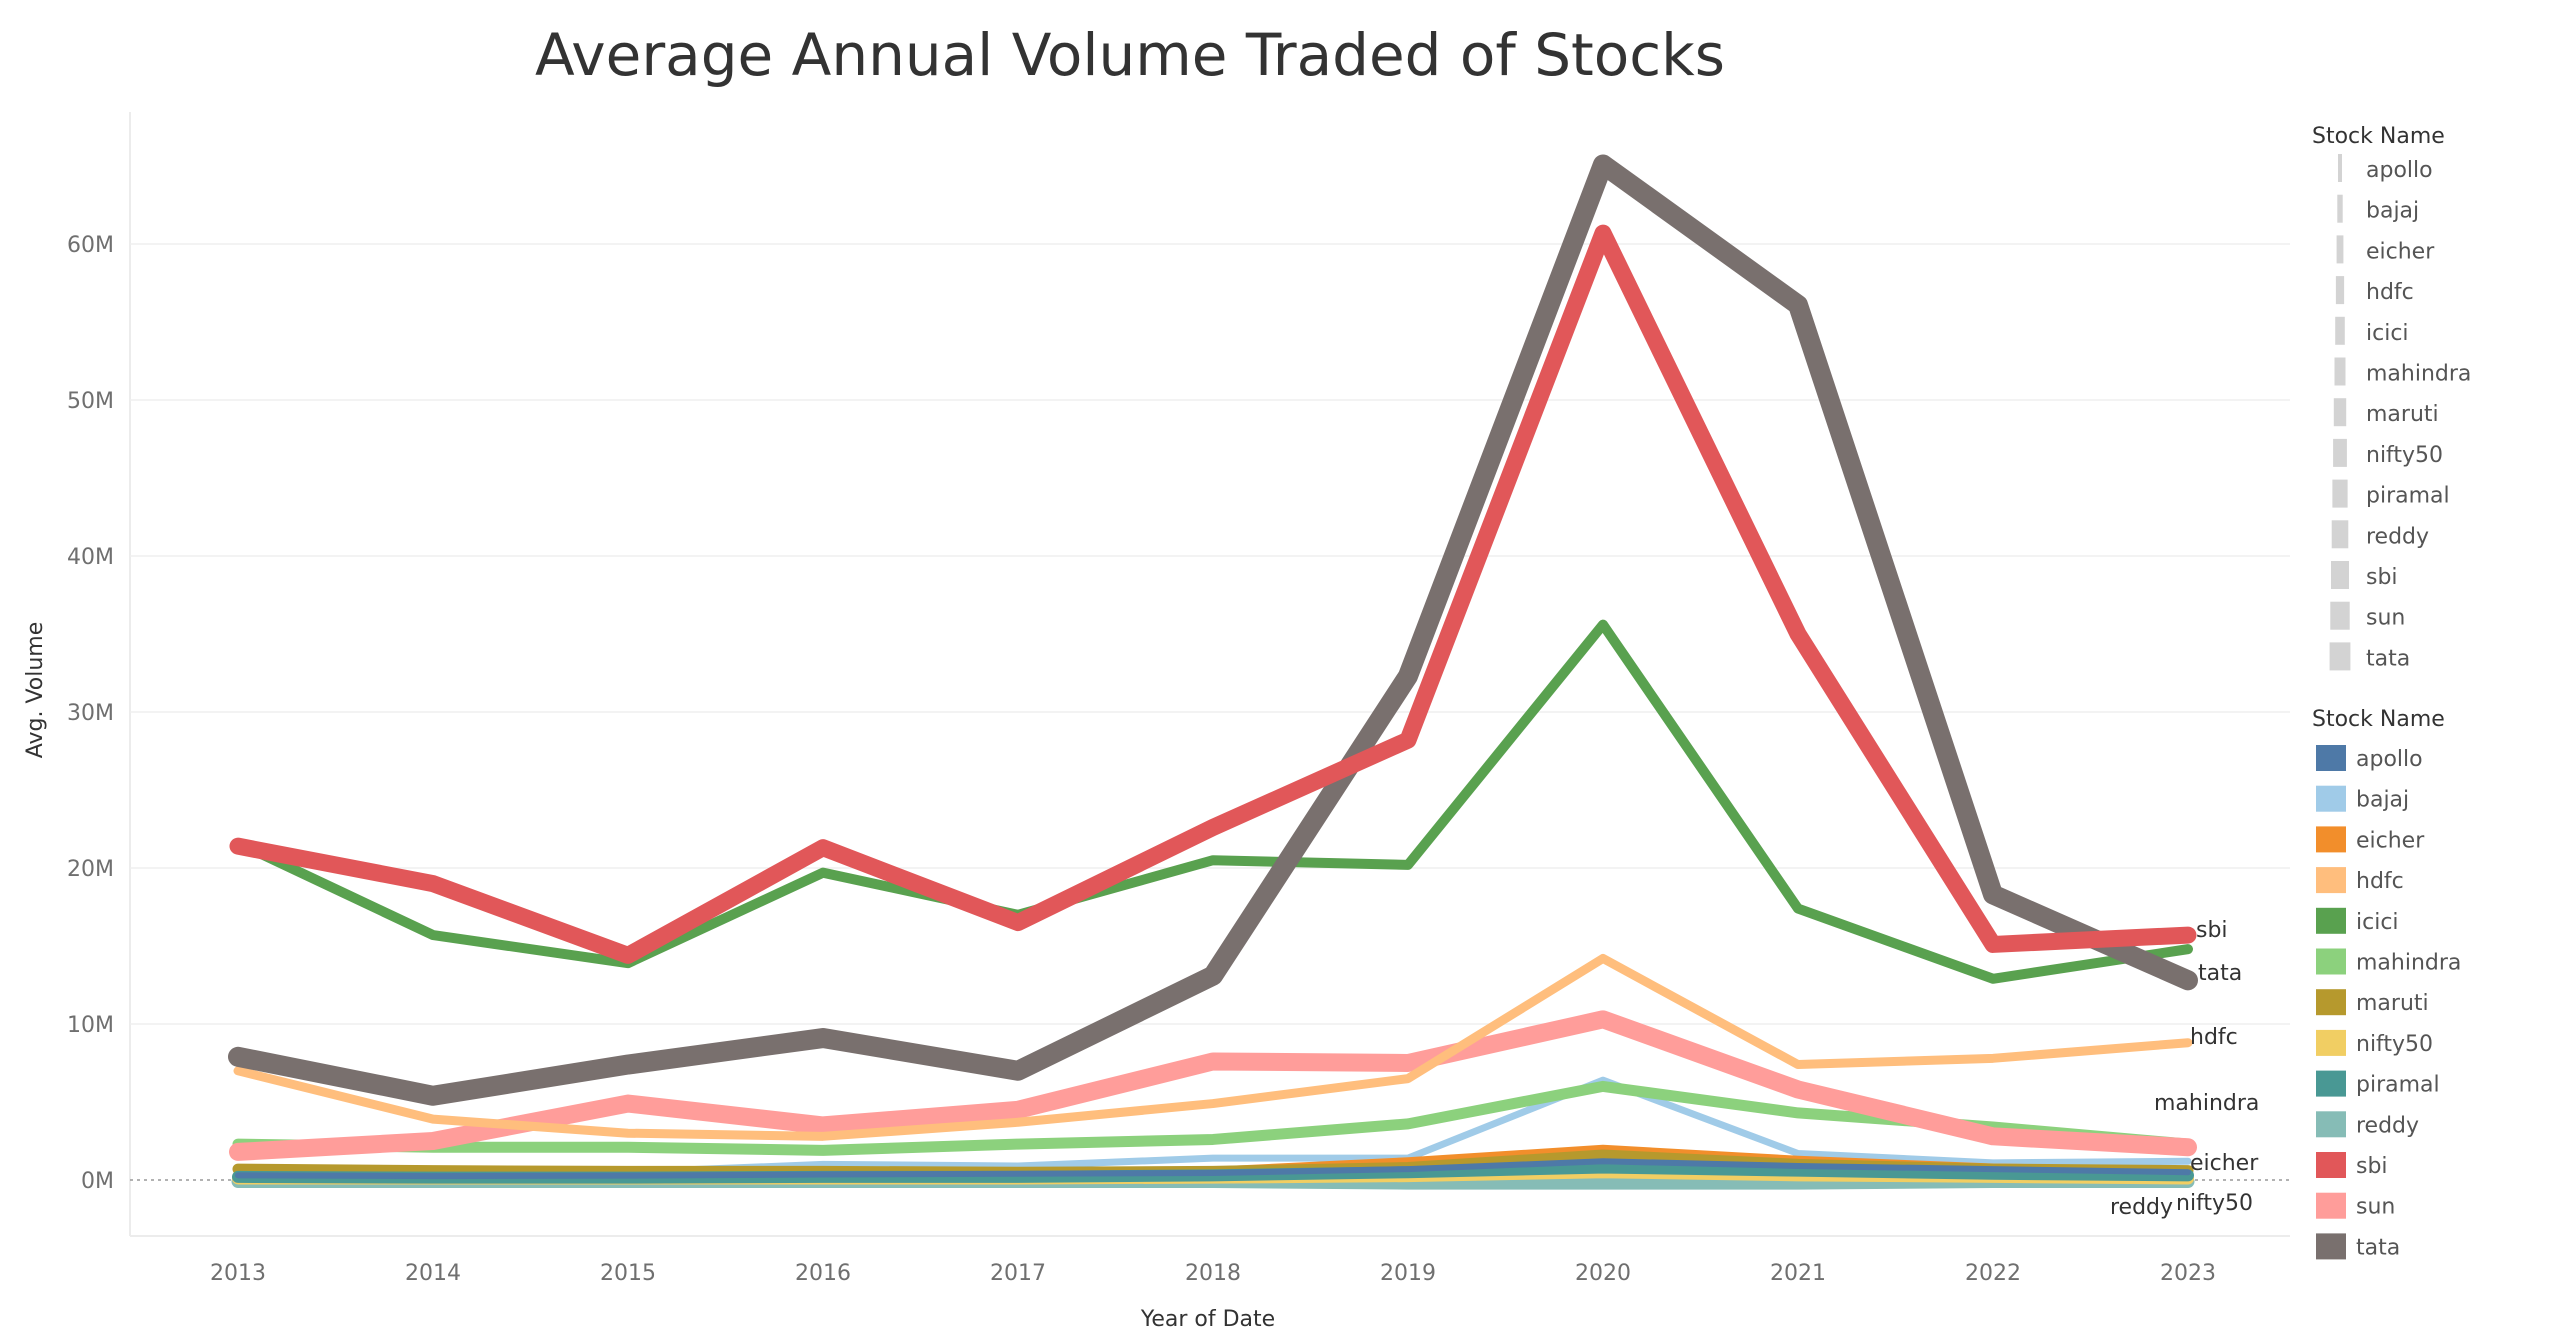 The height and width of the screenshot is (1334, 2556). Describe the element at coordinates (2340, 534) in the screenshot. I see `size-legend-swatch-reddy` at that location.